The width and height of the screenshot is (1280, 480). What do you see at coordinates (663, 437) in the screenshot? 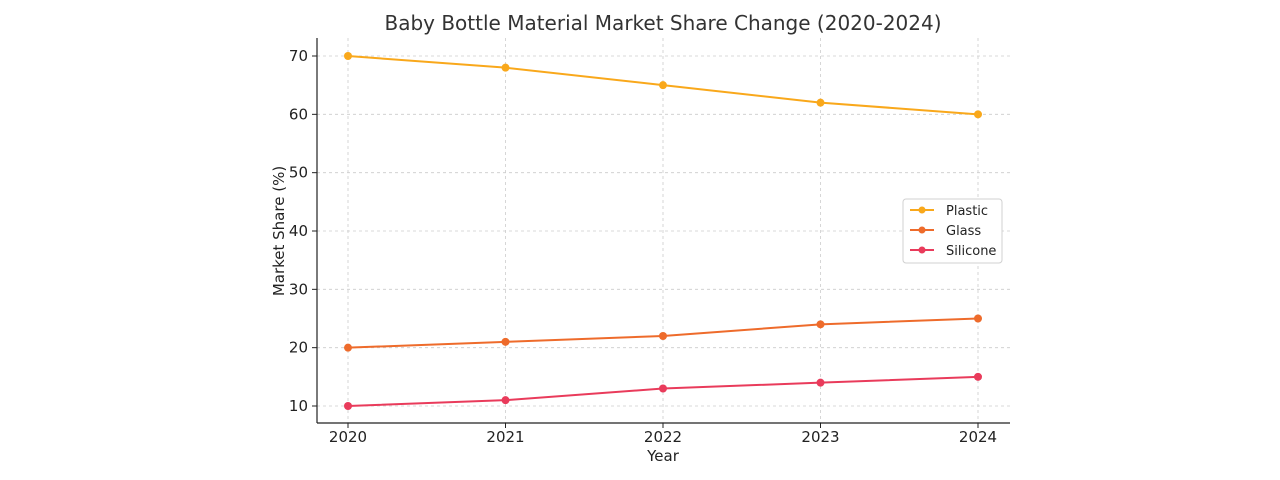
I see `x-tick-label: 2022` at bounding box center [663, 437].